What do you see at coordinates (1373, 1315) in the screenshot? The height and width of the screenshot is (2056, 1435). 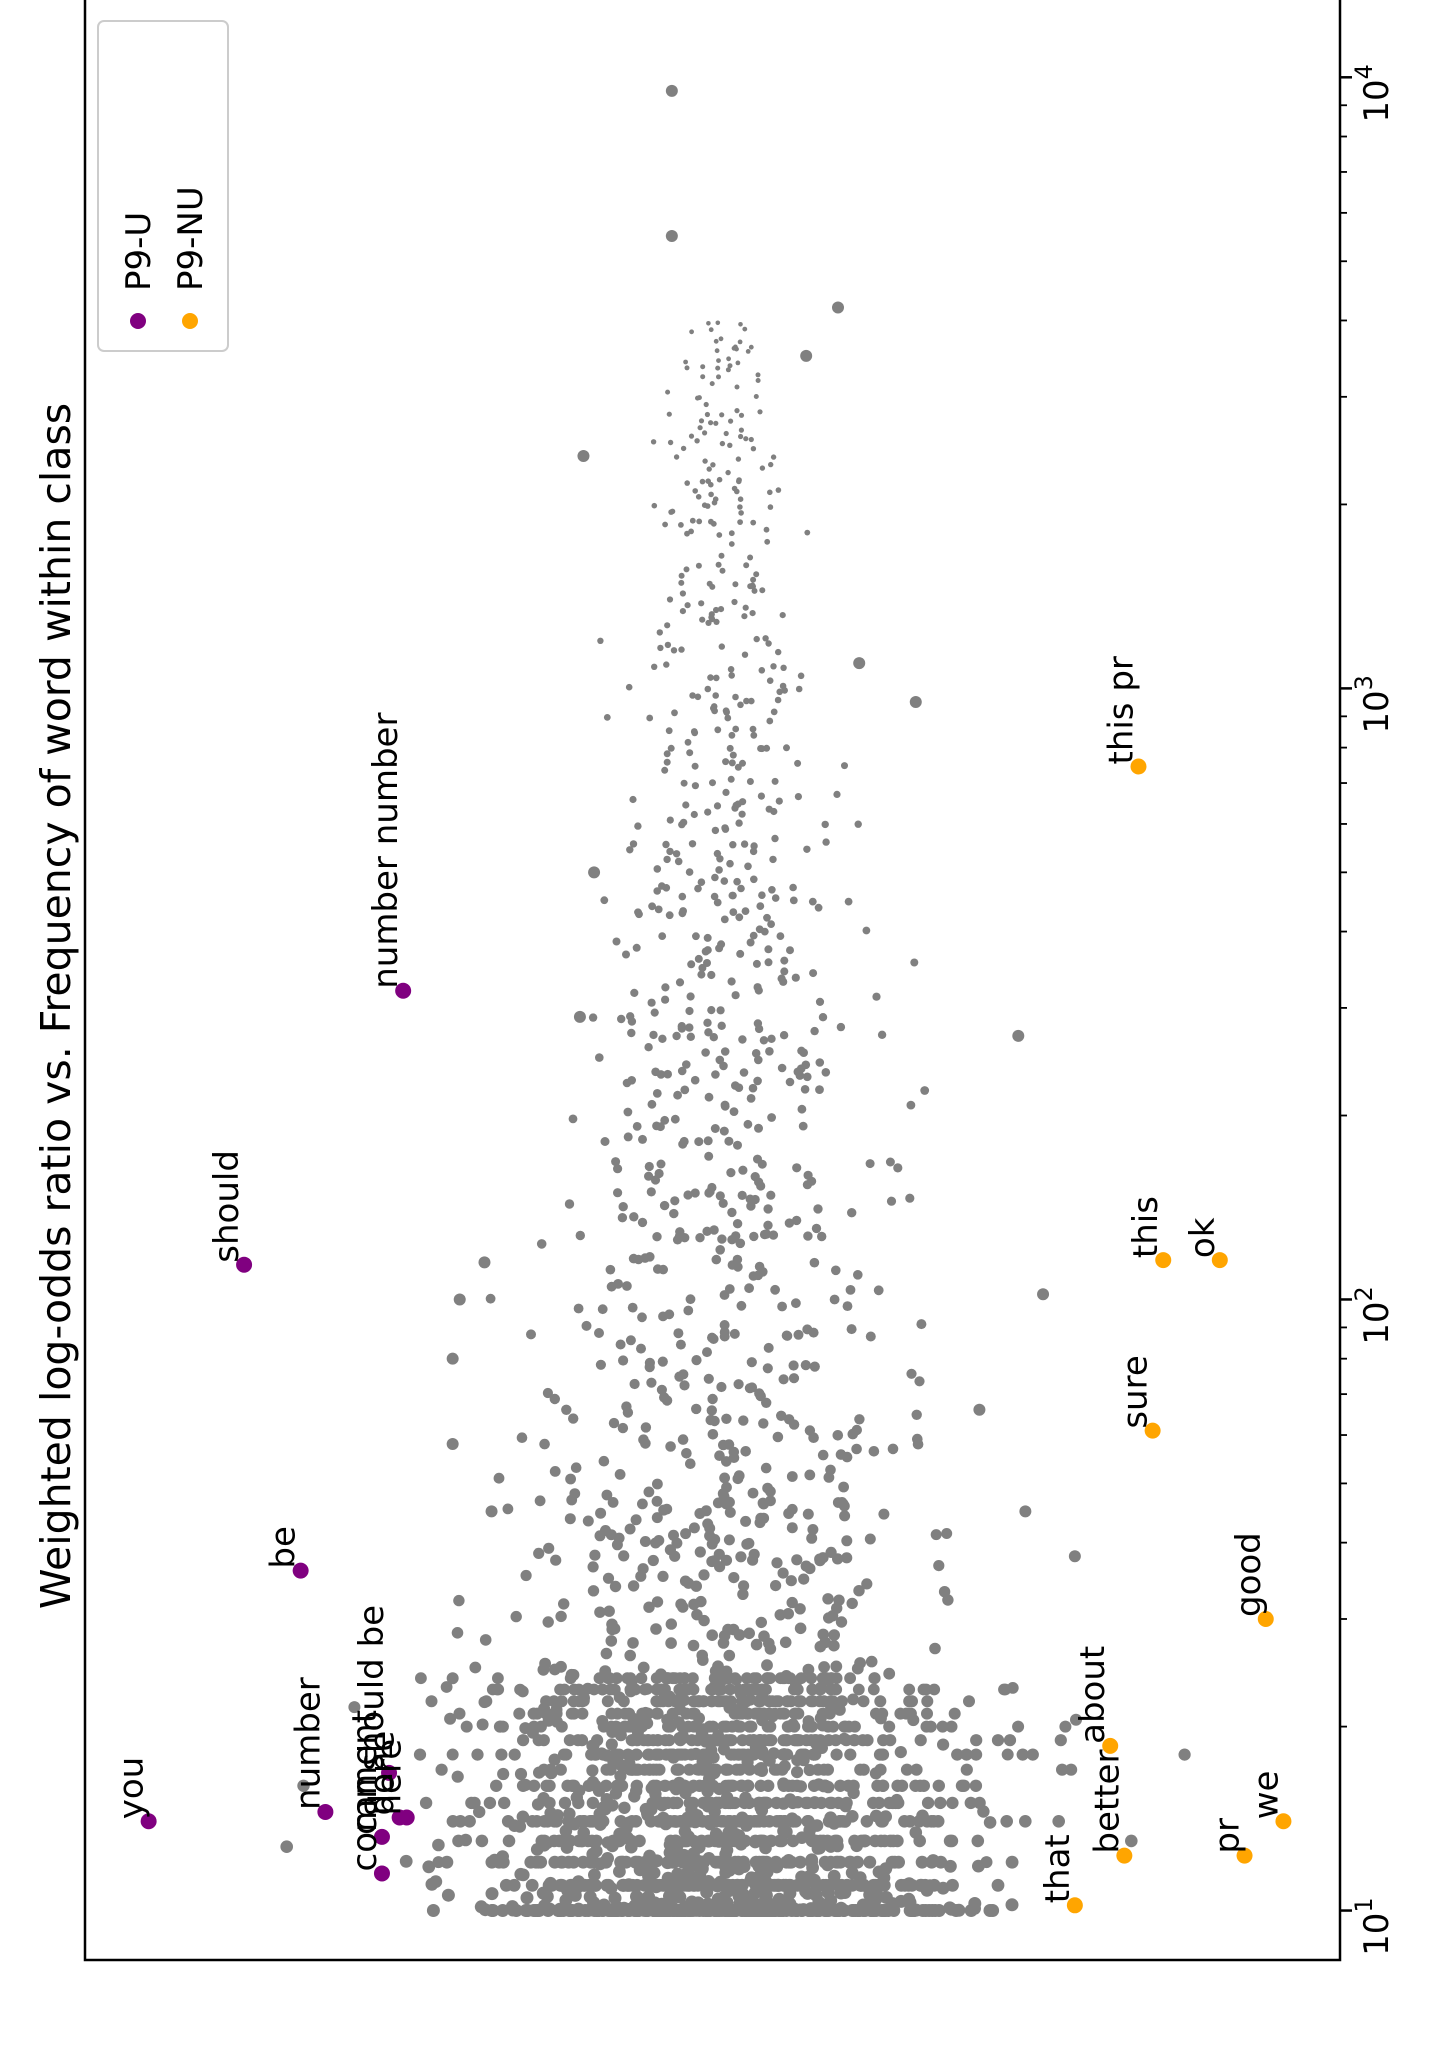 I see `x-tick-label: 102` at bounding box center [1373, 1315].